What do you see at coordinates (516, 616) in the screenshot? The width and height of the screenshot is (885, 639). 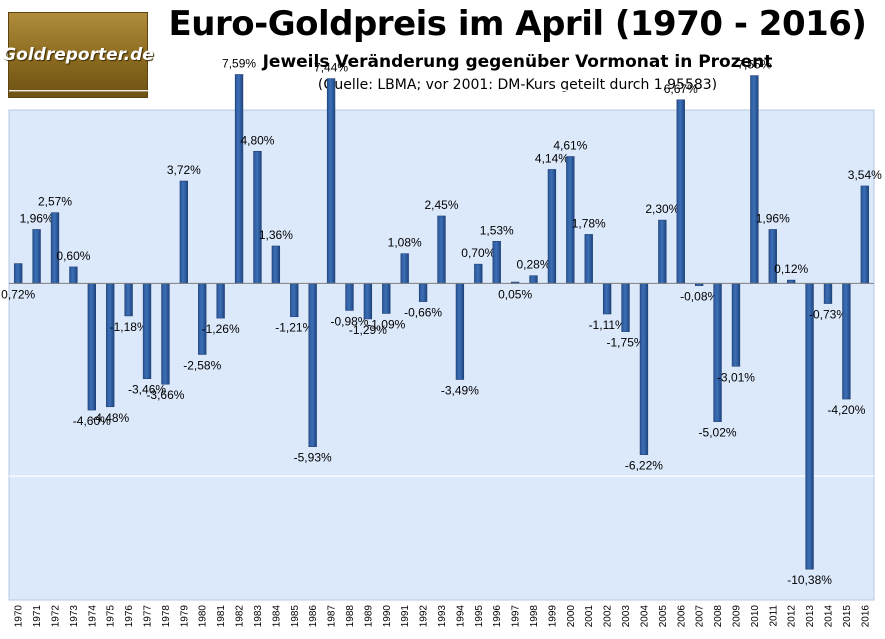 I see `x-tick-label: 1997` at bounding box center [516, 616].